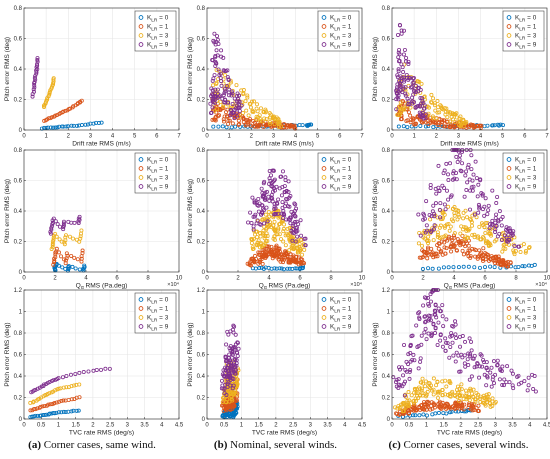  What do you see at coordinates (144, 426) in the screenshot?
I see `x-tick-label: 3.5` at bounding box center [144, 426].